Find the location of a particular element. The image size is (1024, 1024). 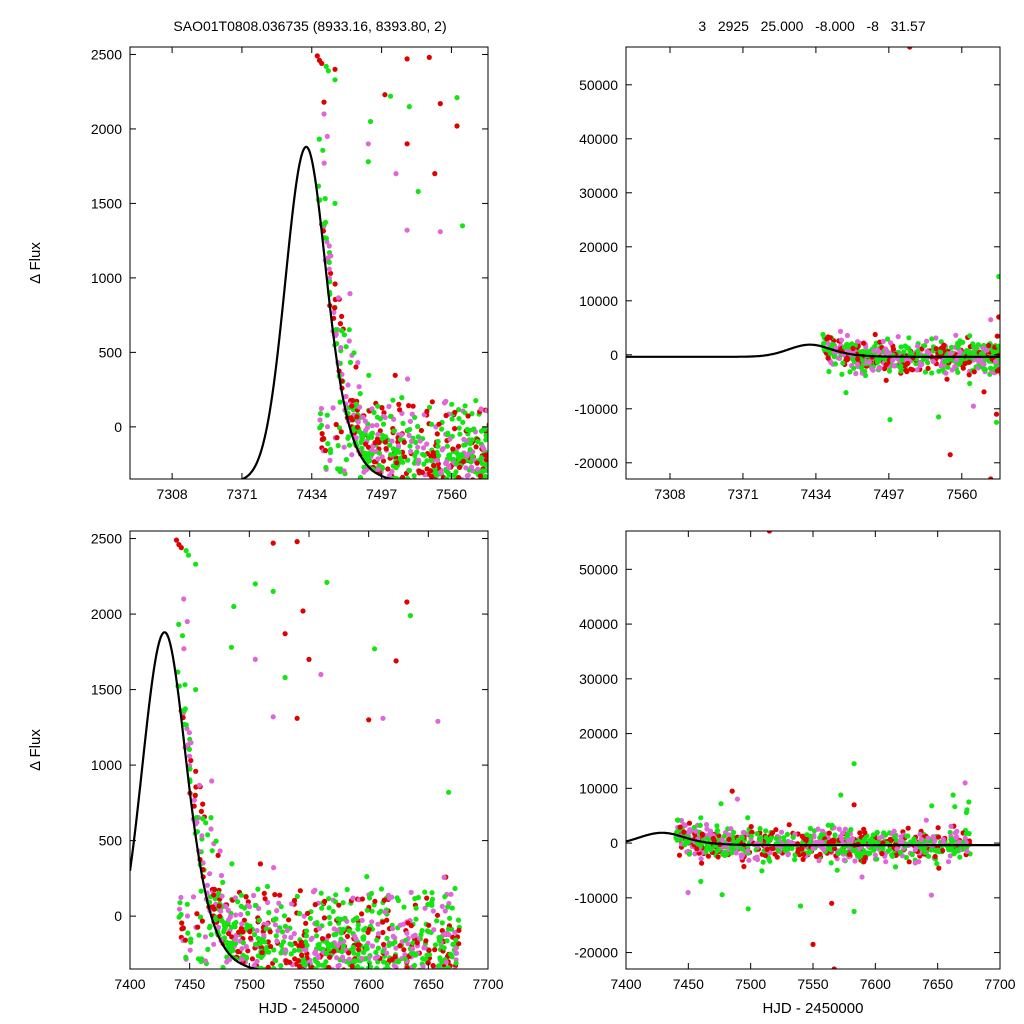

y-tick-label: -10000 is located at coordinates (596, 409).